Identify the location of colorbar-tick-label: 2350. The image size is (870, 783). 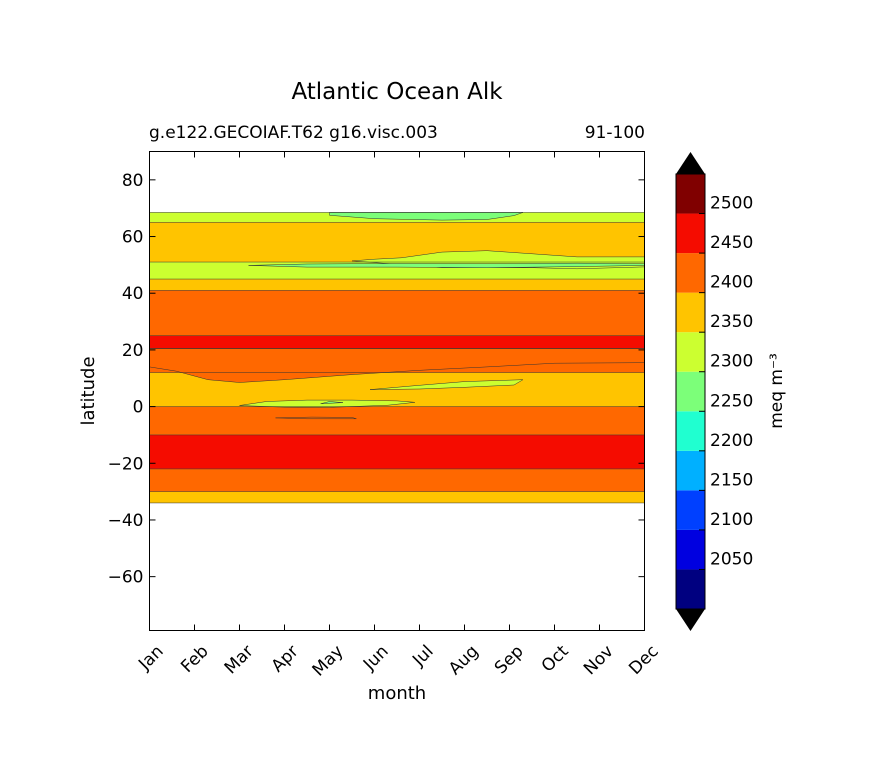
(731, 322).